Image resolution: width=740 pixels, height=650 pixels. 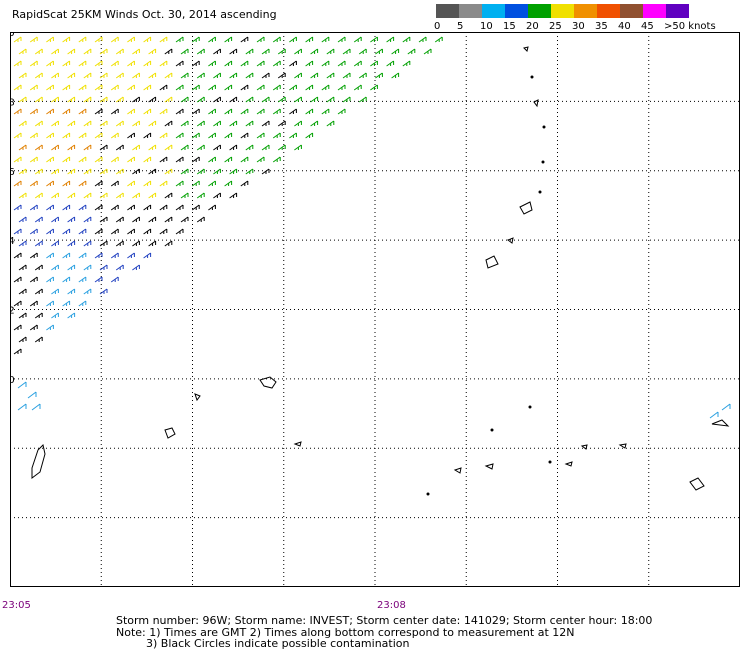 What do you see at coordinates (624, 26) in the screenshot?
I see `legend-label: 40` at bounding box center [624, 26].